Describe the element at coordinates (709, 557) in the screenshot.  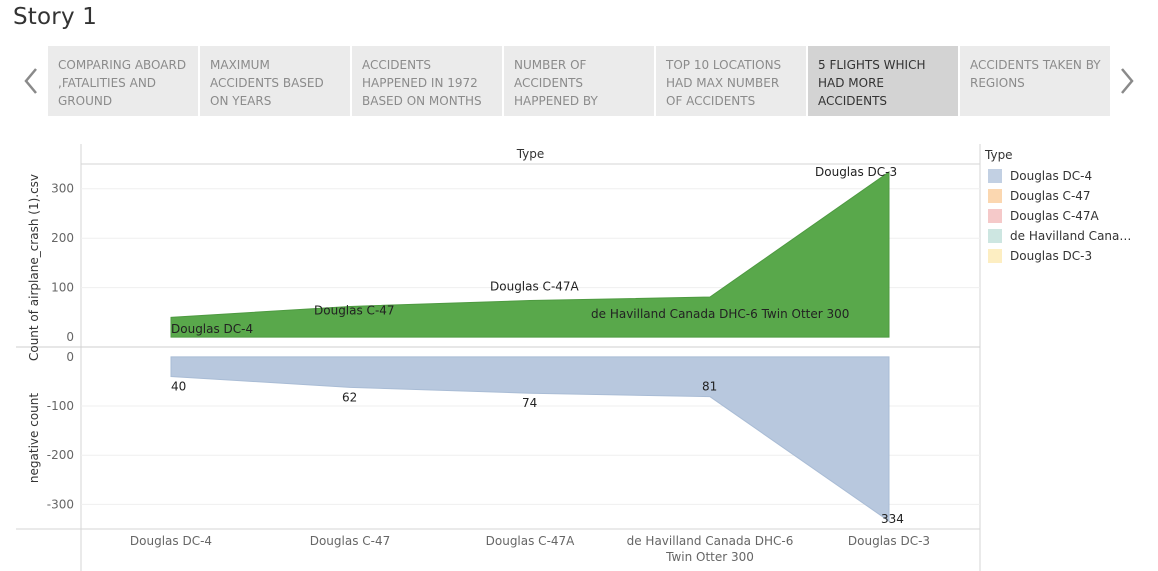
I see `x-tick-label: Twin Otter 300` at that location.